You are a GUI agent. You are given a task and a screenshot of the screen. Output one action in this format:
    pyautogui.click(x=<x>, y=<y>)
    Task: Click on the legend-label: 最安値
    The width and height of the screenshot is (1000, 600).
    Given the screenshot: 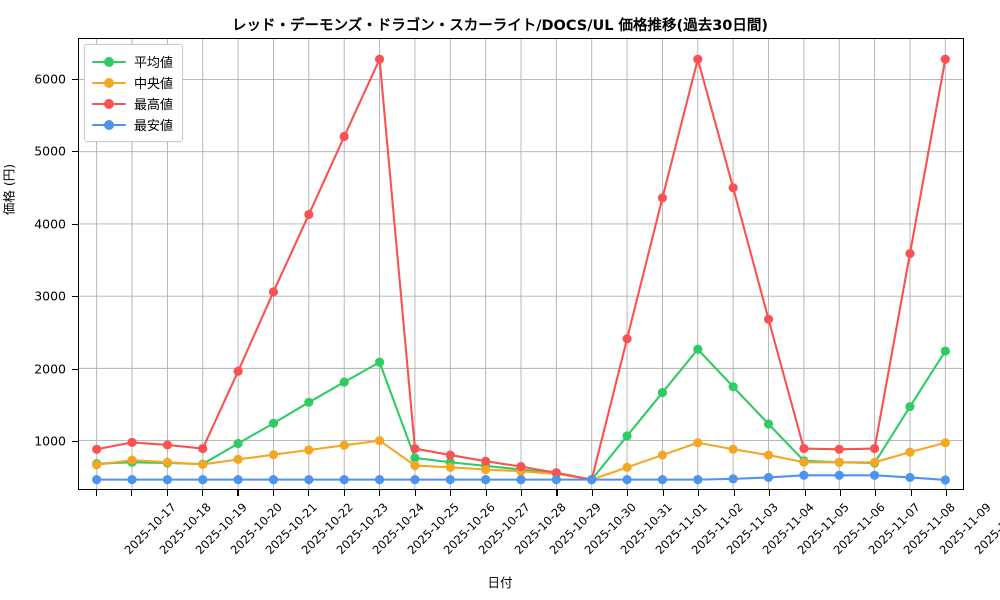 What is the action you would take?
    pyautogui.click(x=154, y=126)
    